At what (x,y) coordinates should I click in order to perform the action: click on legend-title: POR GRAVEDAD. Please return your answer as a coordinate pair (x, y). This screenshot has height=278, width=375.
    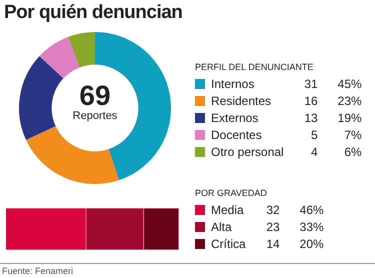
    Looking at the image, I should click on (231, 193).